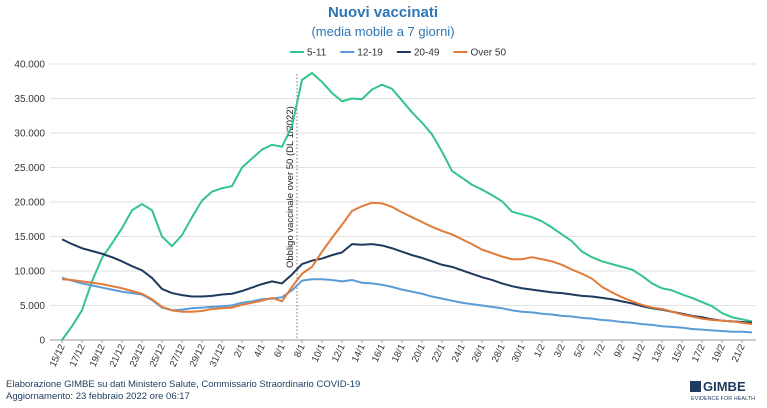 The height and width of the screenshot is (408, 767). Describe the element at coordinates (29, 134) in the screenshot. I see `y-tick-label: 30.000` at that location.